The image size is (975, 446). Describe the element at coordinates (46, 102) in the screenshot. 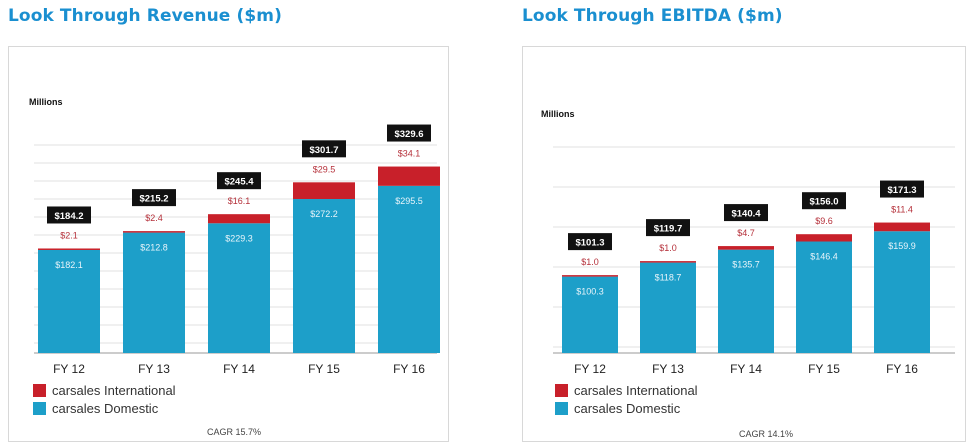

I see `revenue-y-axis-label: Millions` at that location.